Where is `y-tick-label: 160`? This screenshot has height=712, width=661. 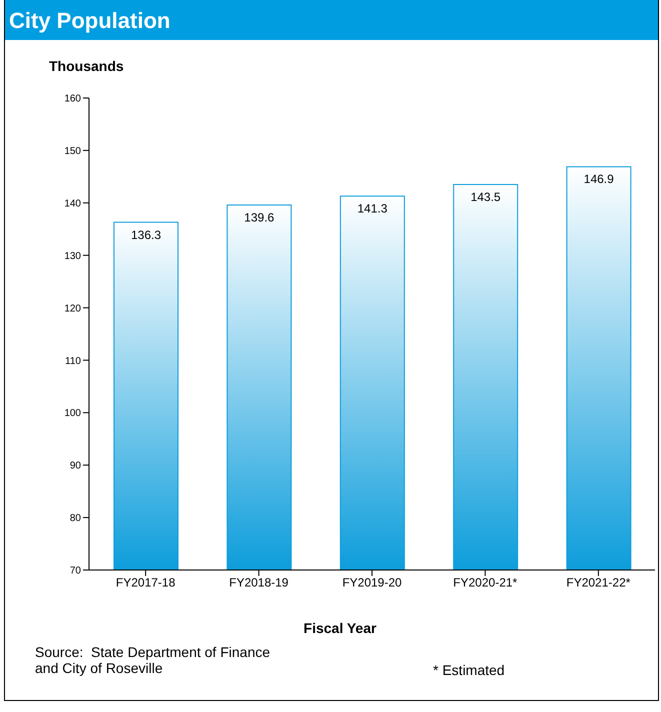
y-tick-label: 160 is located at coordinates (73, 99).